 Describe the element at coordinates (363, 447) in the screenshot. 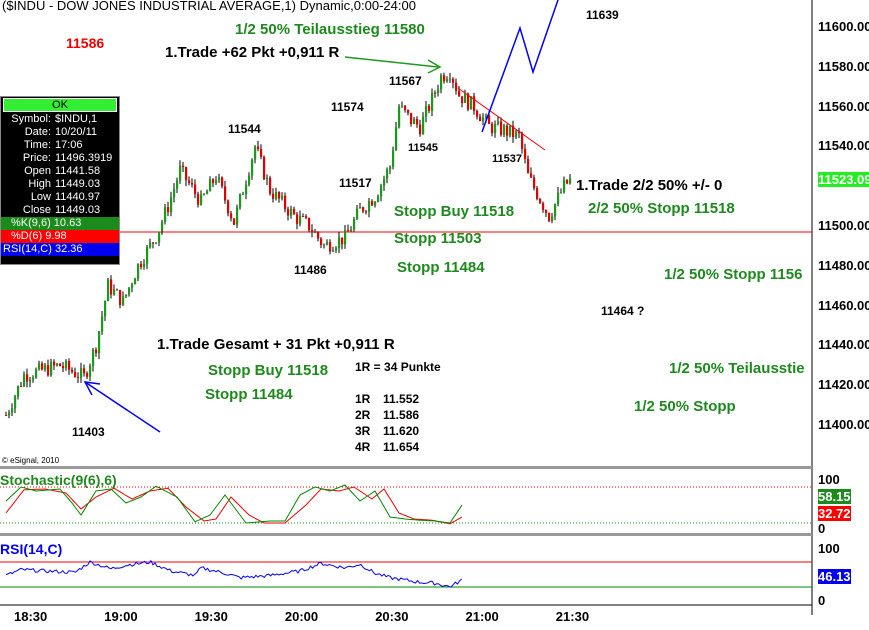

I see `r-level-label: 4R` at that location.